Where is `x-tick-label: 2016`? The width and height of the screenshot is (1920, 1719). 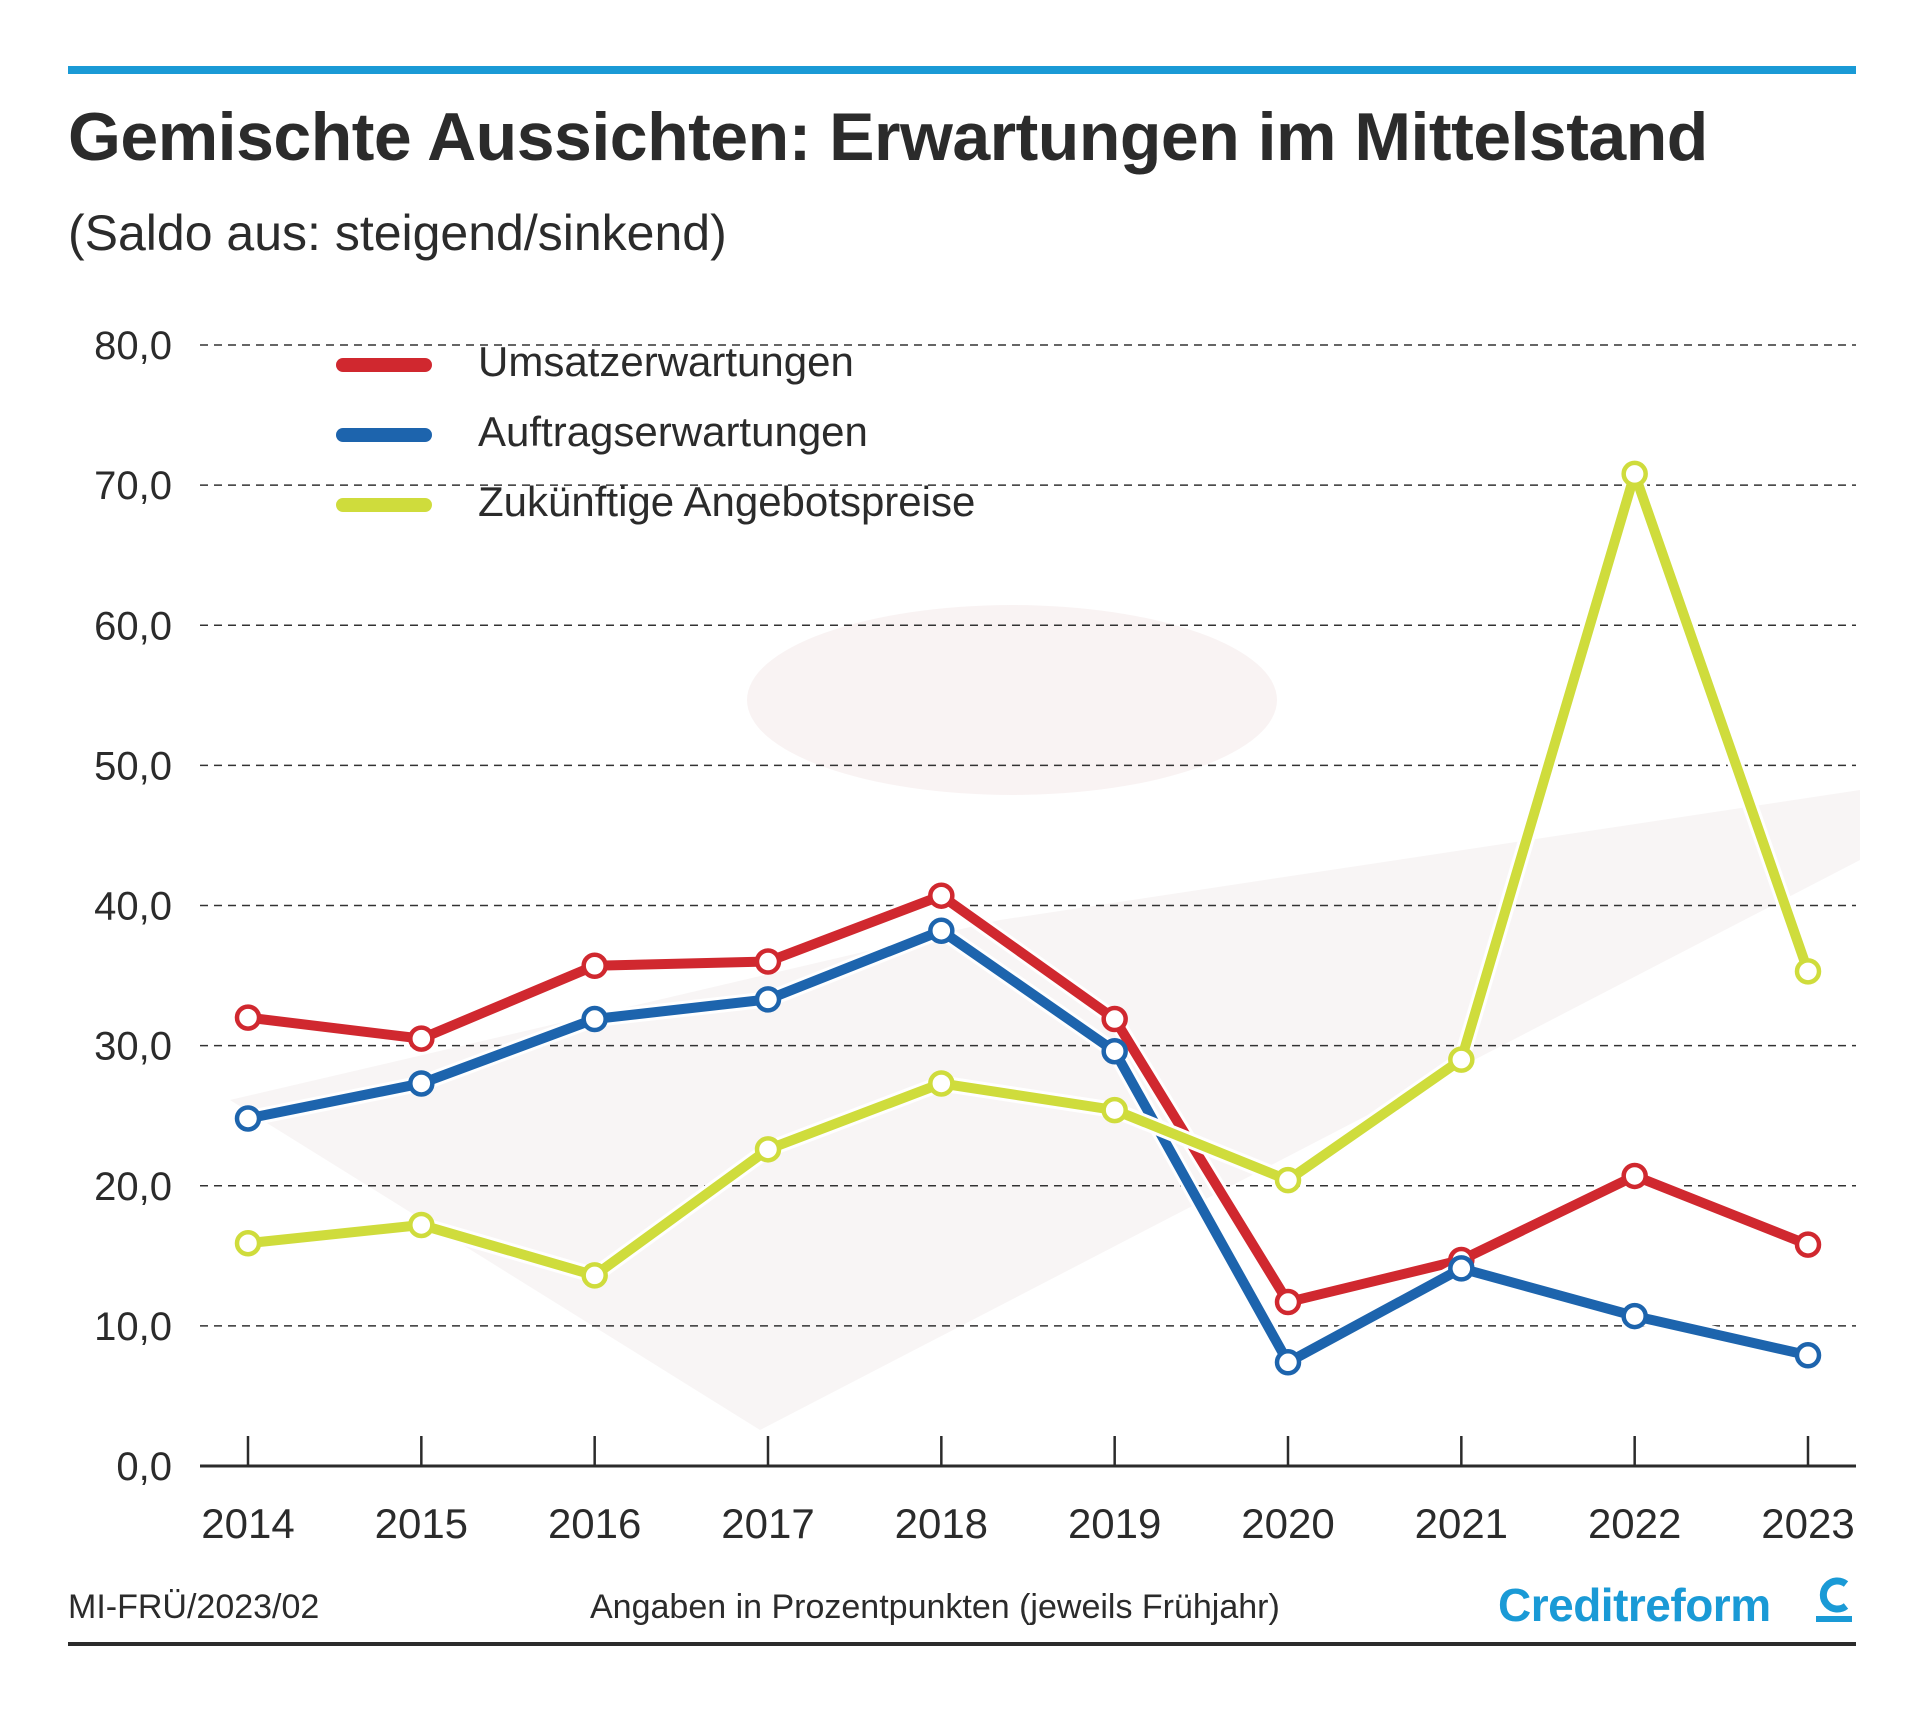 x-tick-label: 2016 is located at coordinates (594, 1523).